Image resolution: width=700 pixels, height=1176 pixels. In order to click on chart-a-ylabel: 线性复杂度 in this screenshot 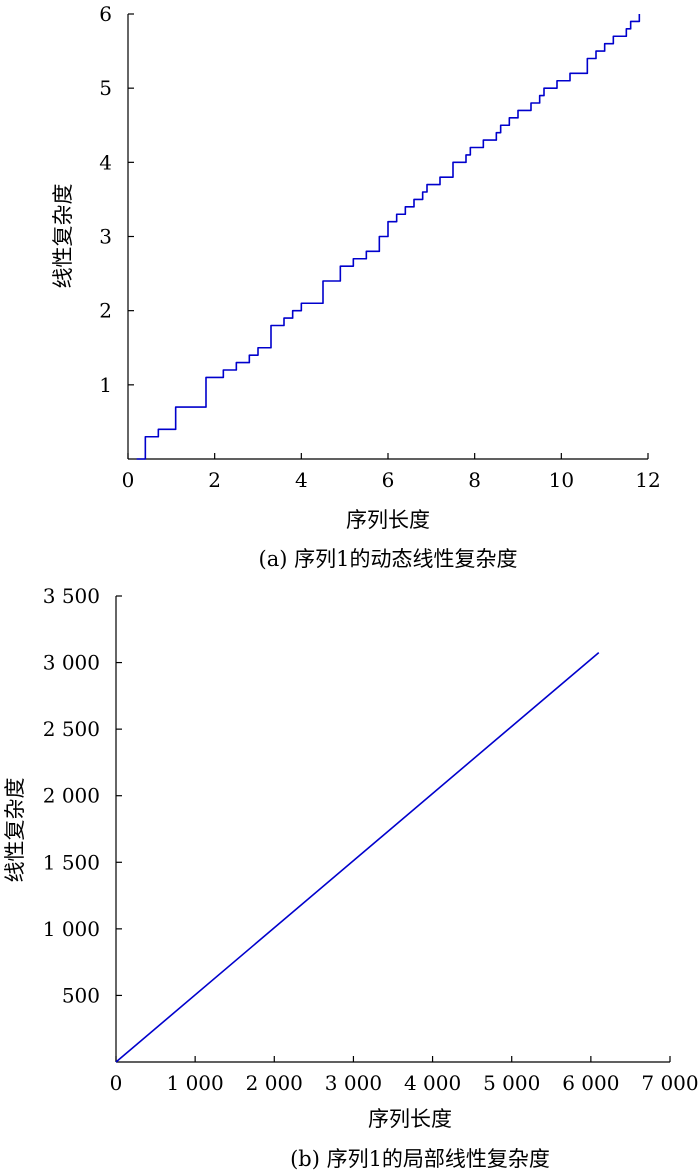, I will do `click(63, 236)`.